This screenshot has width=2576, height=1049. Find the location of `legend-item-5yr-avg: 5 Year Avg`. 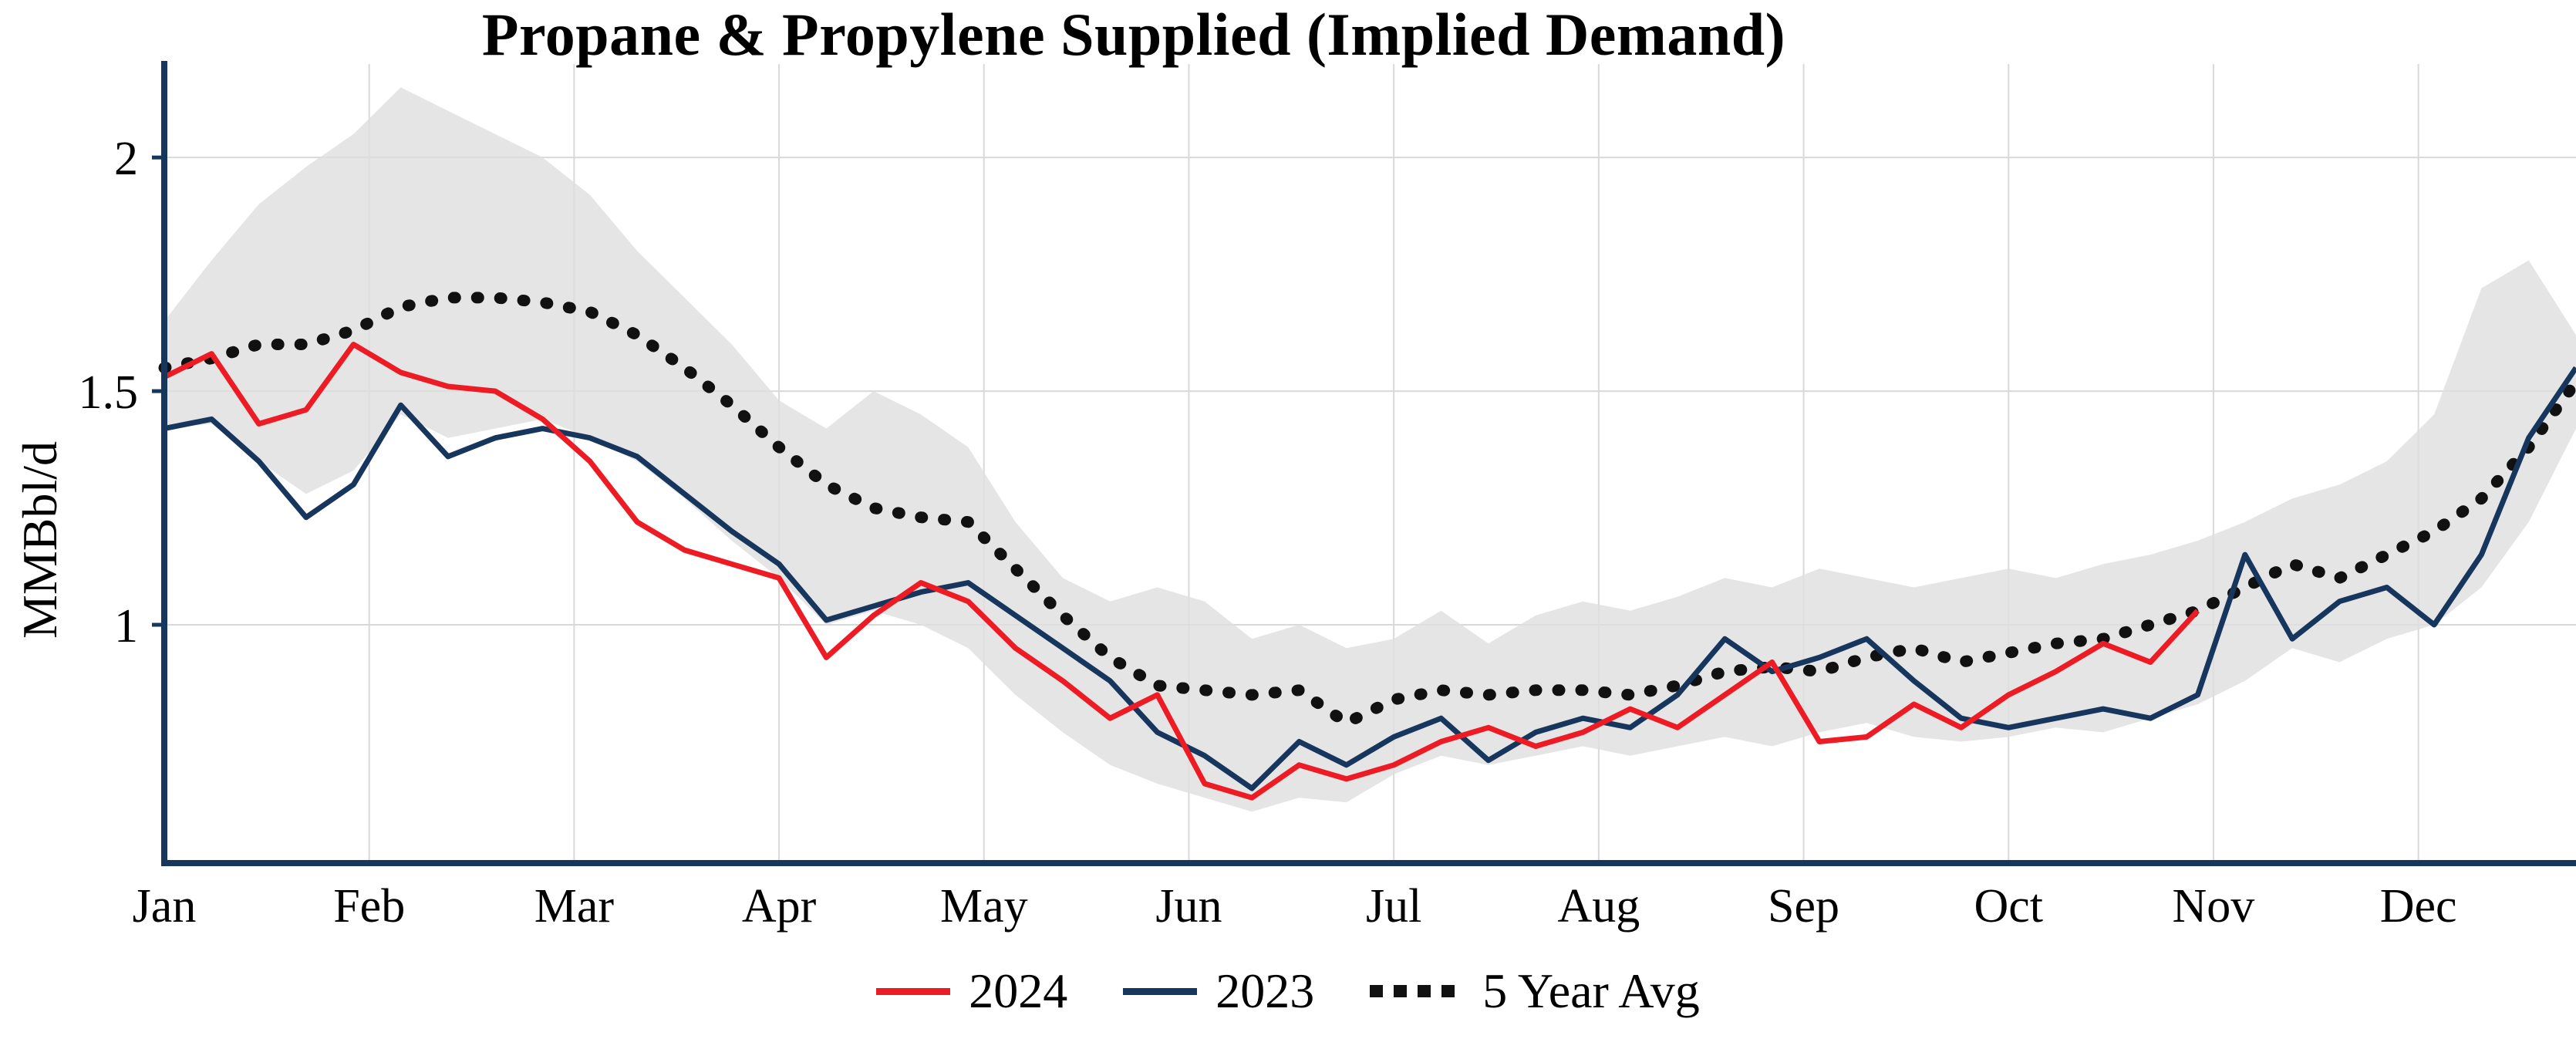

legend-item-5yr-avg: 5 Year Avg is located at coordinates (1535, 991).